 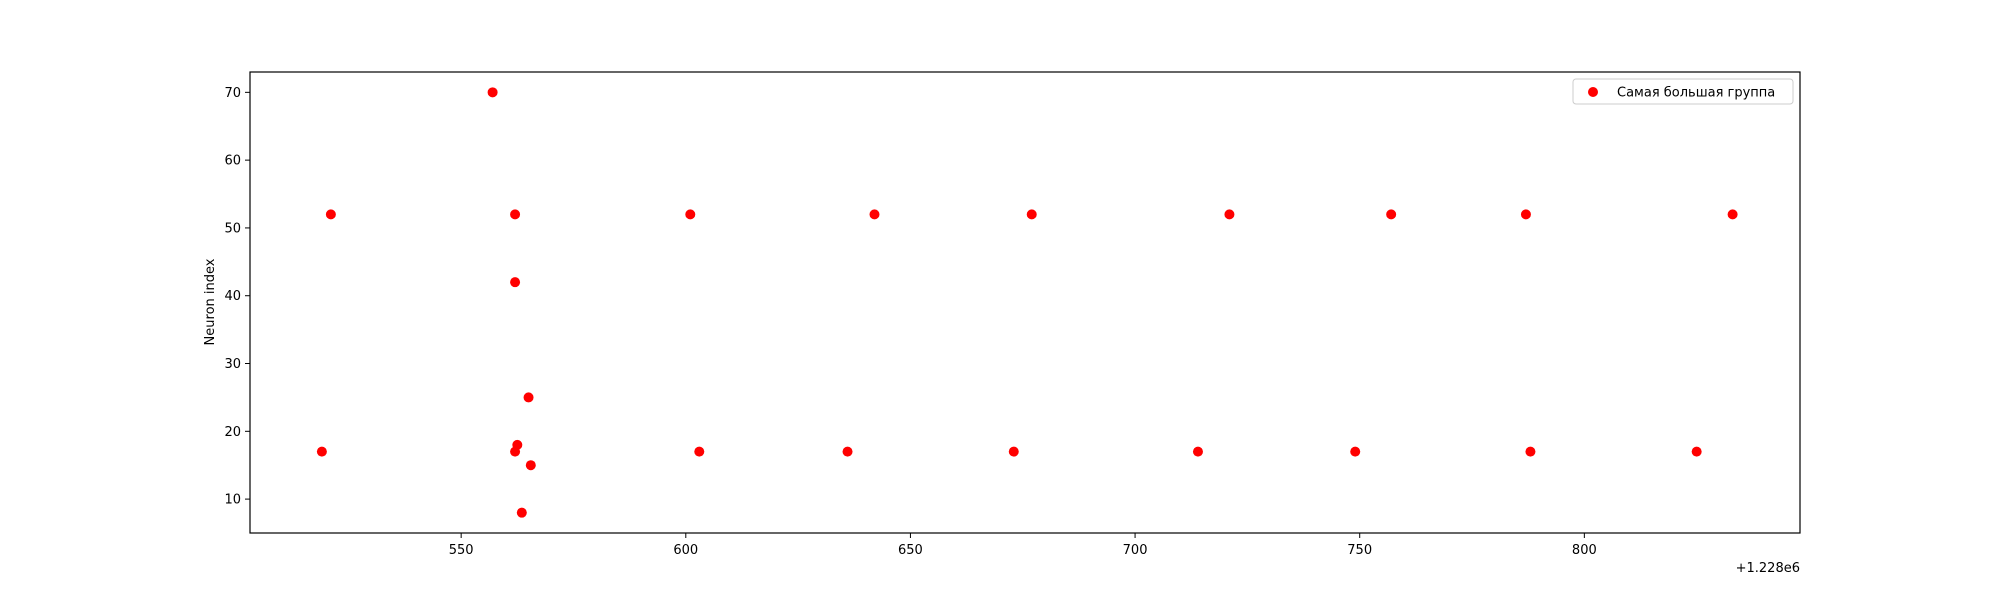 What do you see at coordinates (461, 550) in the screenshot?
I see `x-tick-label: 550` at bounding box center [461, 550].